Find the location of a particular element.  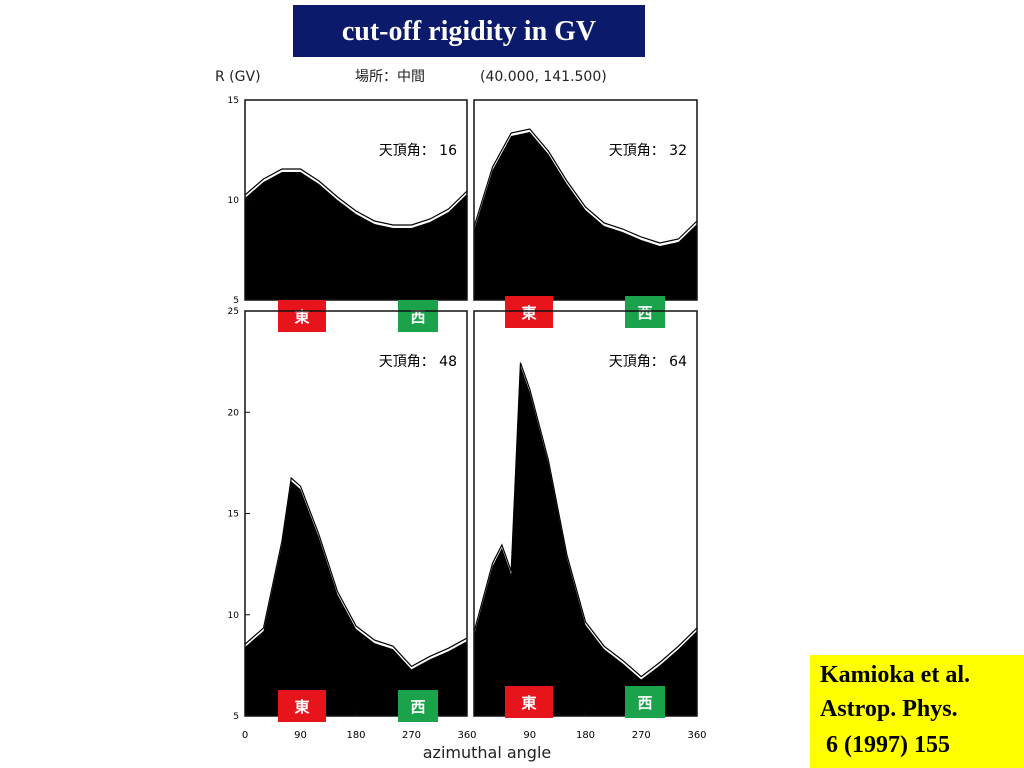

y-tick-label: 25 is located at coordinates (233, 312).